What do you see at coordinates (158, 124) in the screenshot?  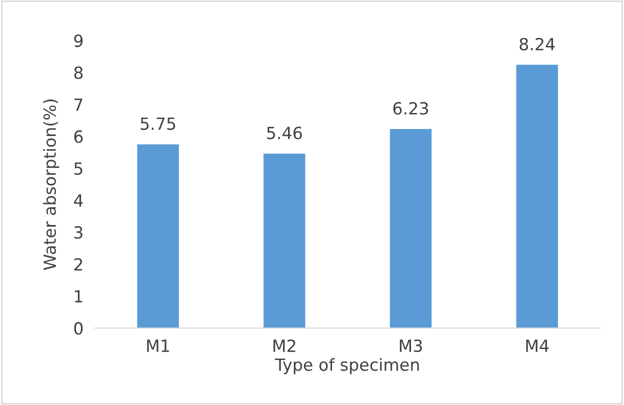 I see `data-label: 5.75` at bounding box center [158, 124].